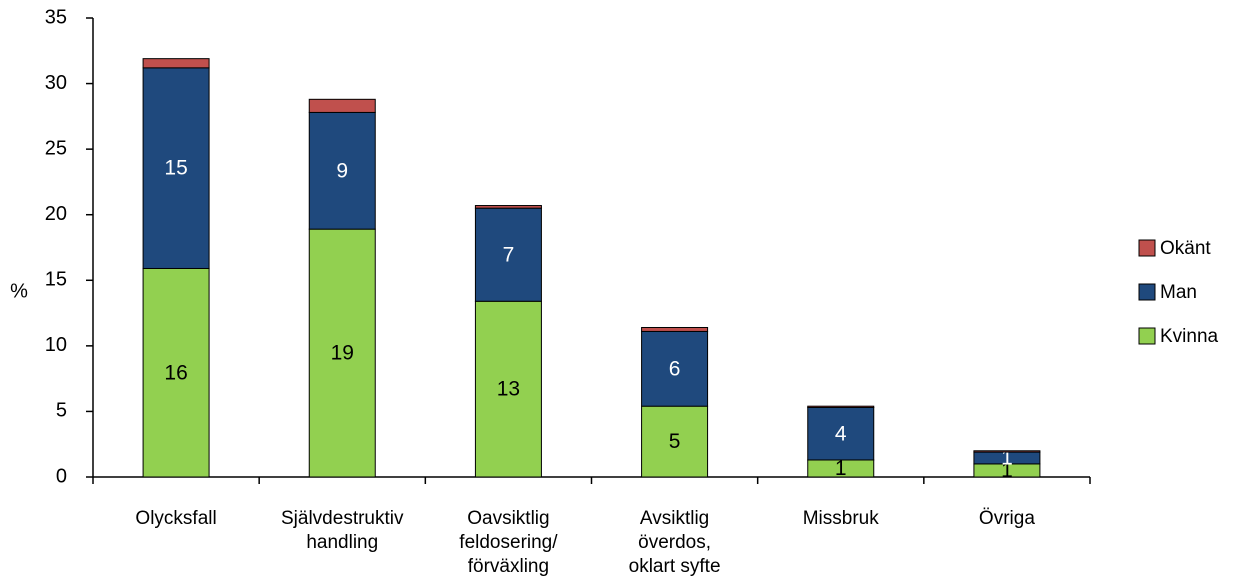  What do you see at coordinates (508, 566) in the screenshot?
I see `x-category-label: förväxling` at bounding box center [508, 566].